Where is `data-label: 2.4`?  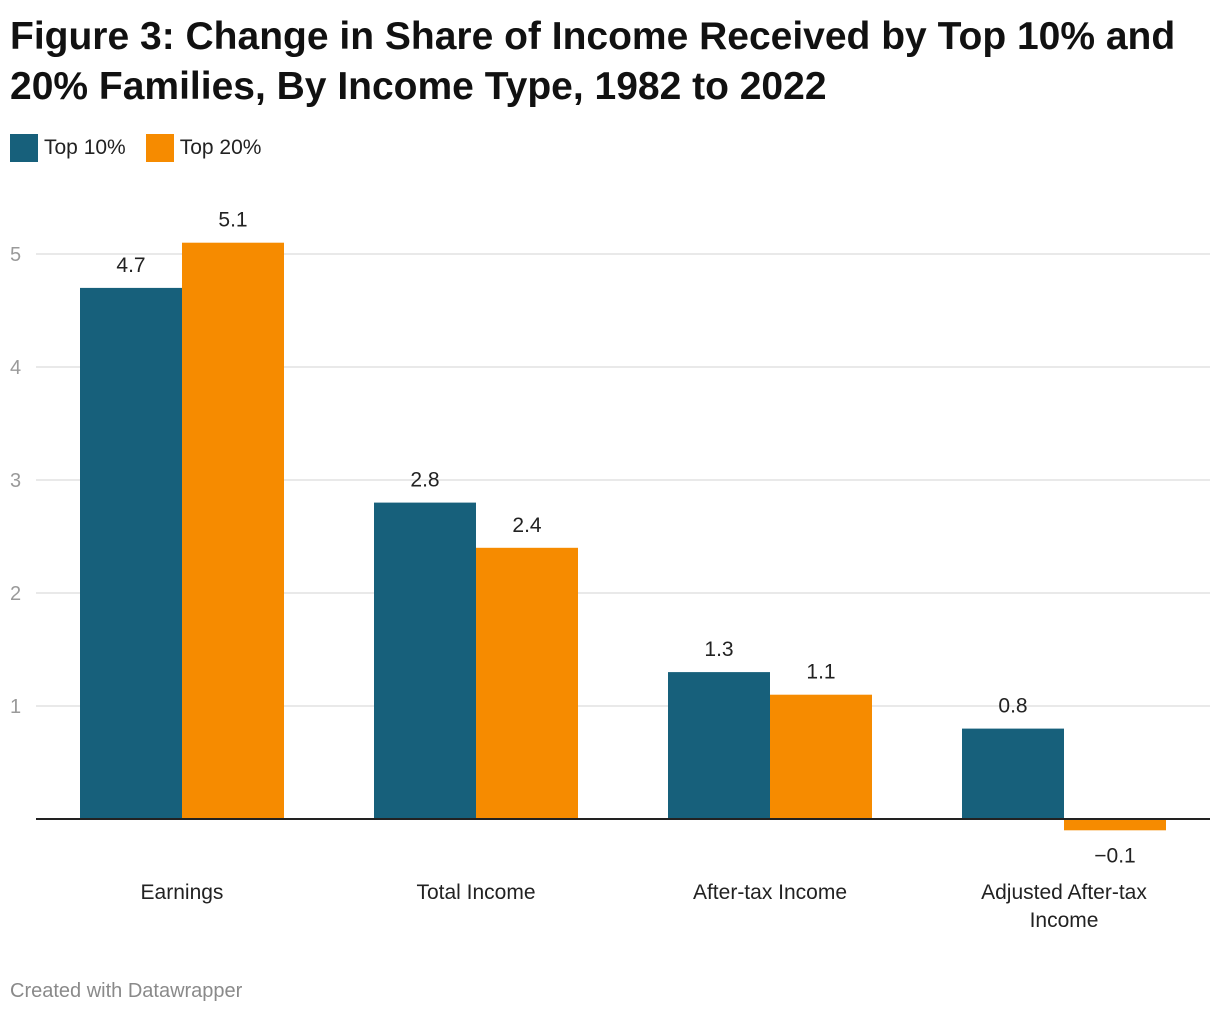
data-label: 2.4 is located at coordinates (527, 525).